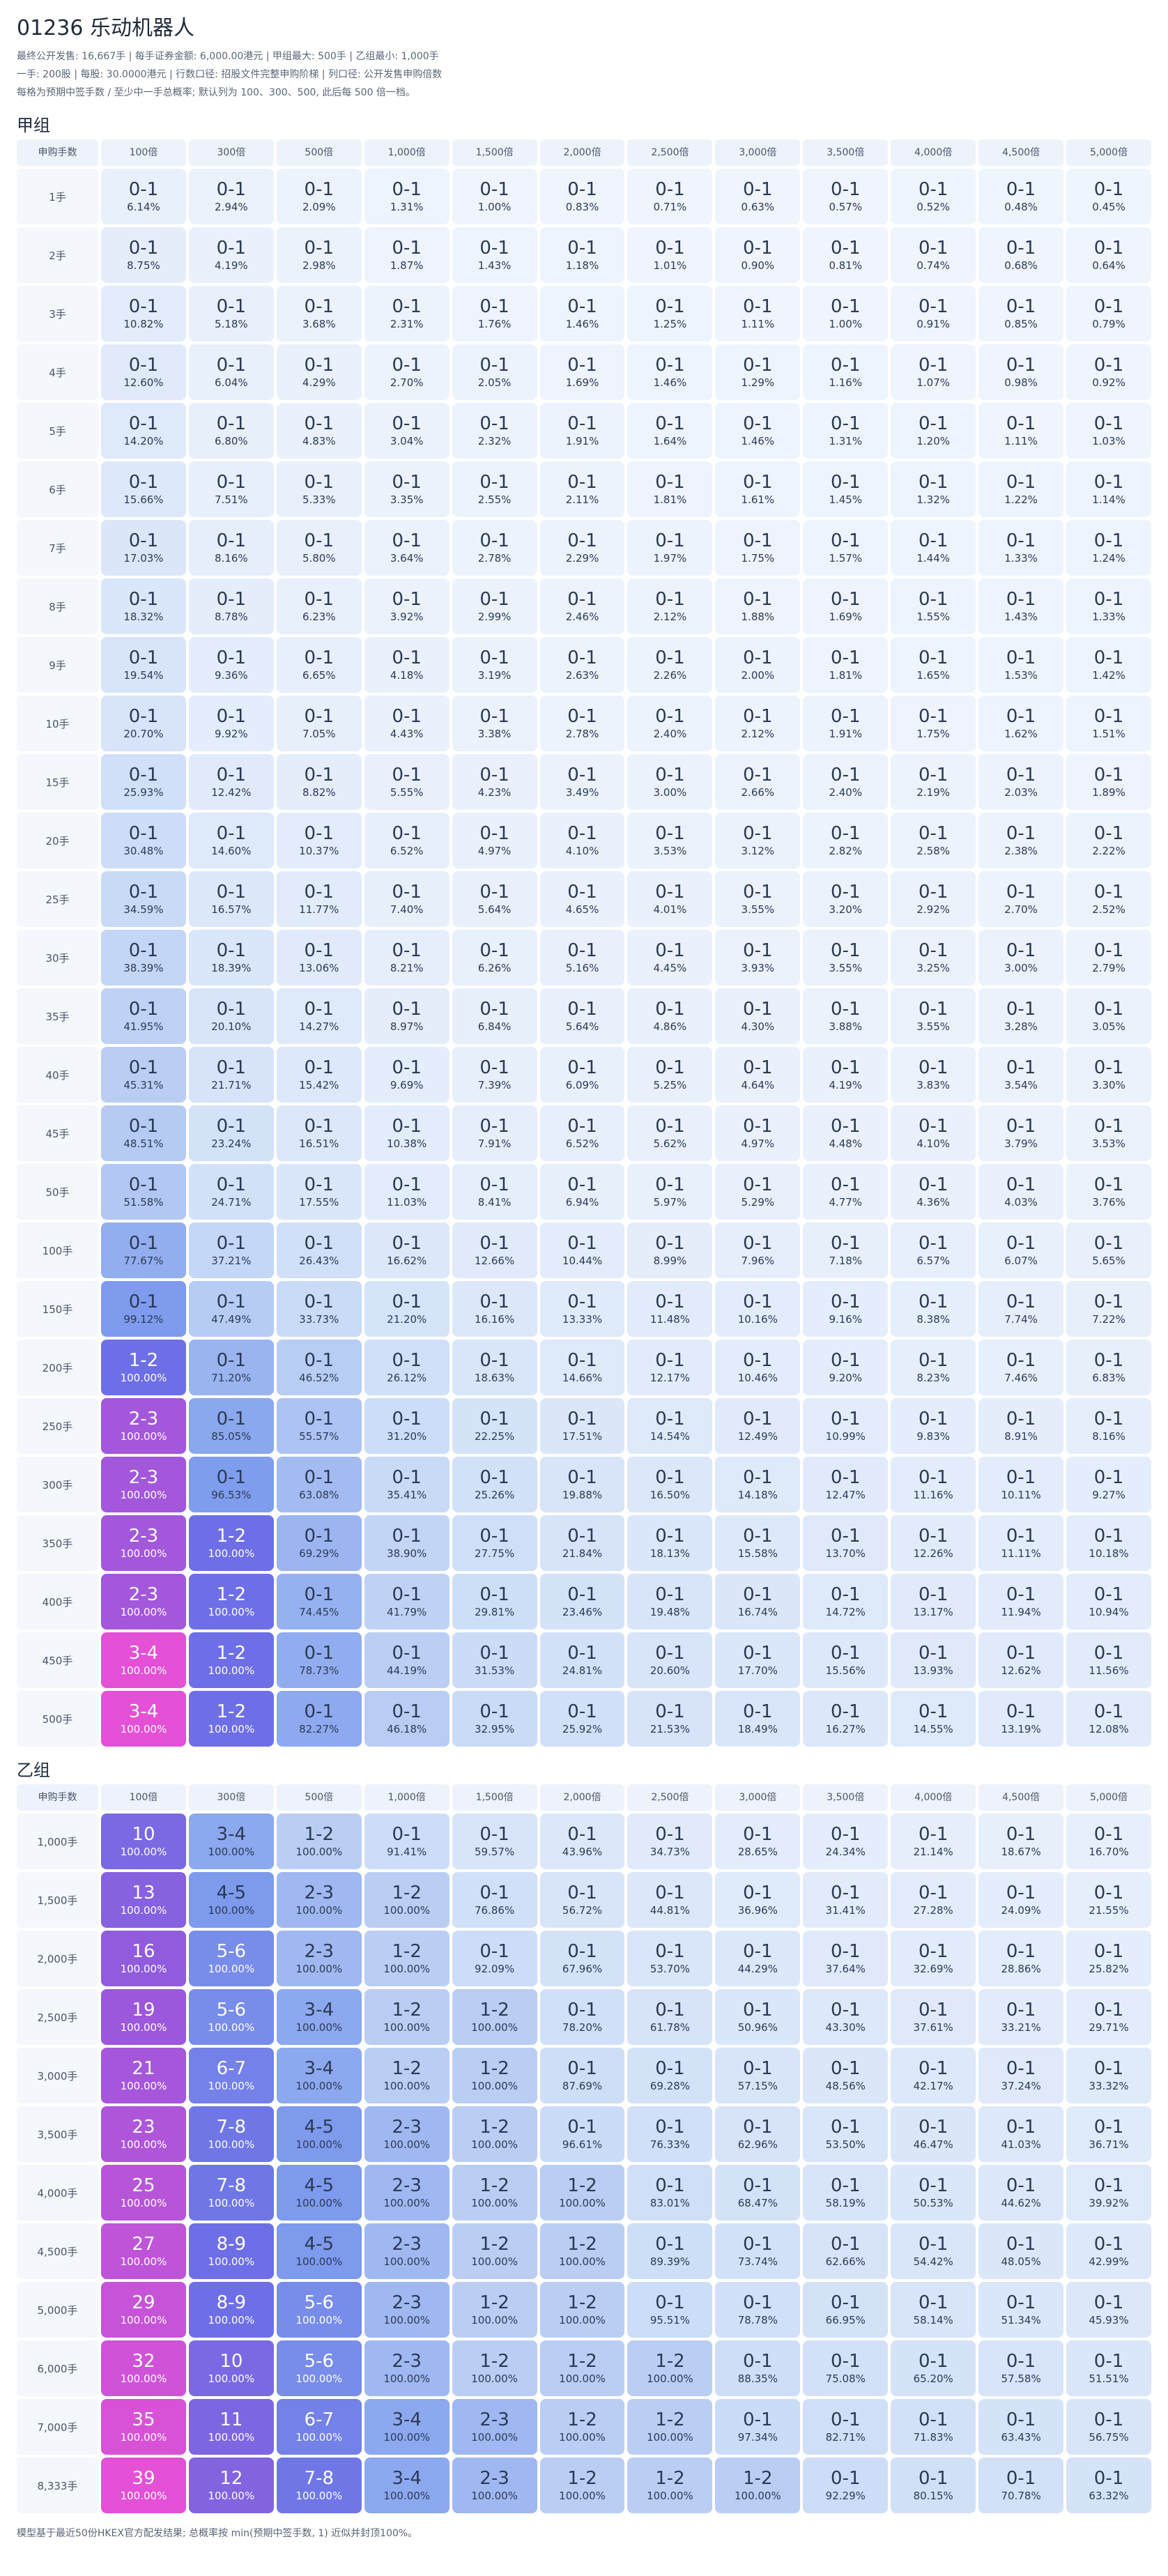 This screenshot has height=2576, width=1168. I want to click on table-cell: 3-4 100.00%, so click(144, 1660).